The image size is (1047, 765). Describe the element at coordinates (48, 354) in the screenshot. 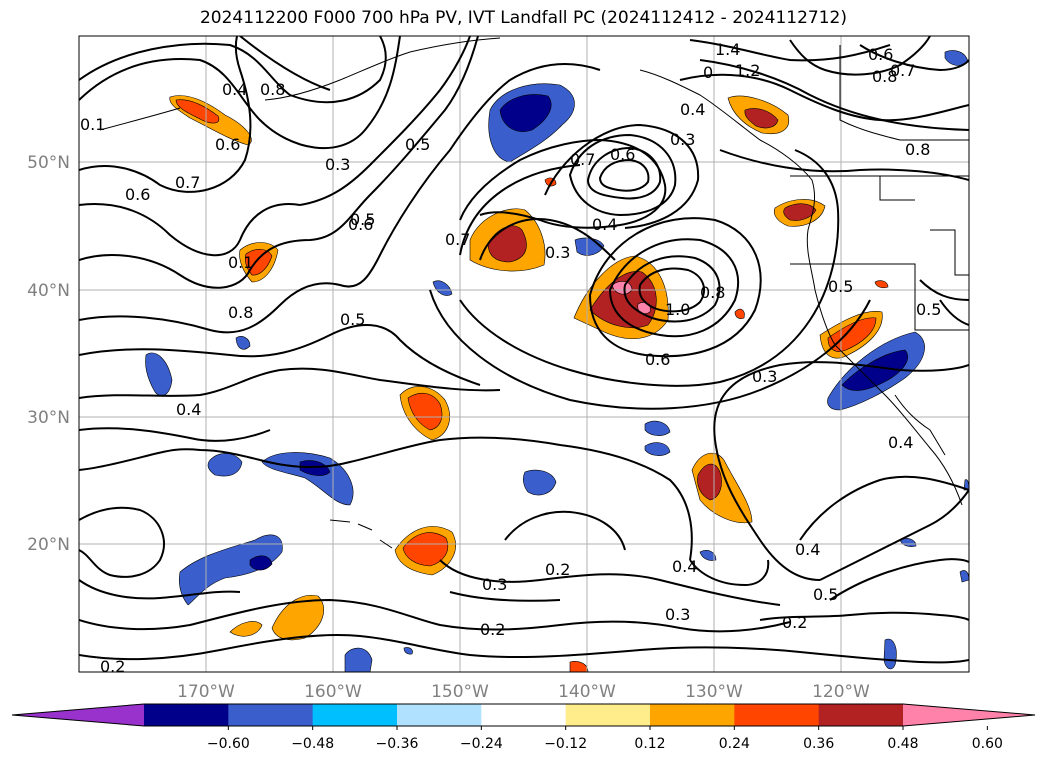

I see `lat-tick-labels: 50°N 40°N 30°N 20°N` at that location.